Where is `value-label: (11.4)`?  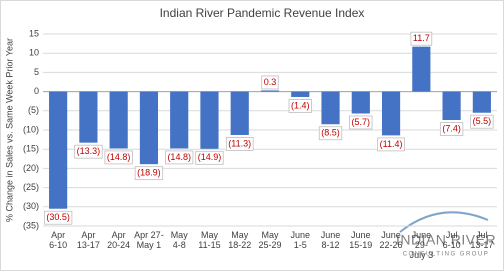 value-label: (11.4) is located at coordinates (391, 144).